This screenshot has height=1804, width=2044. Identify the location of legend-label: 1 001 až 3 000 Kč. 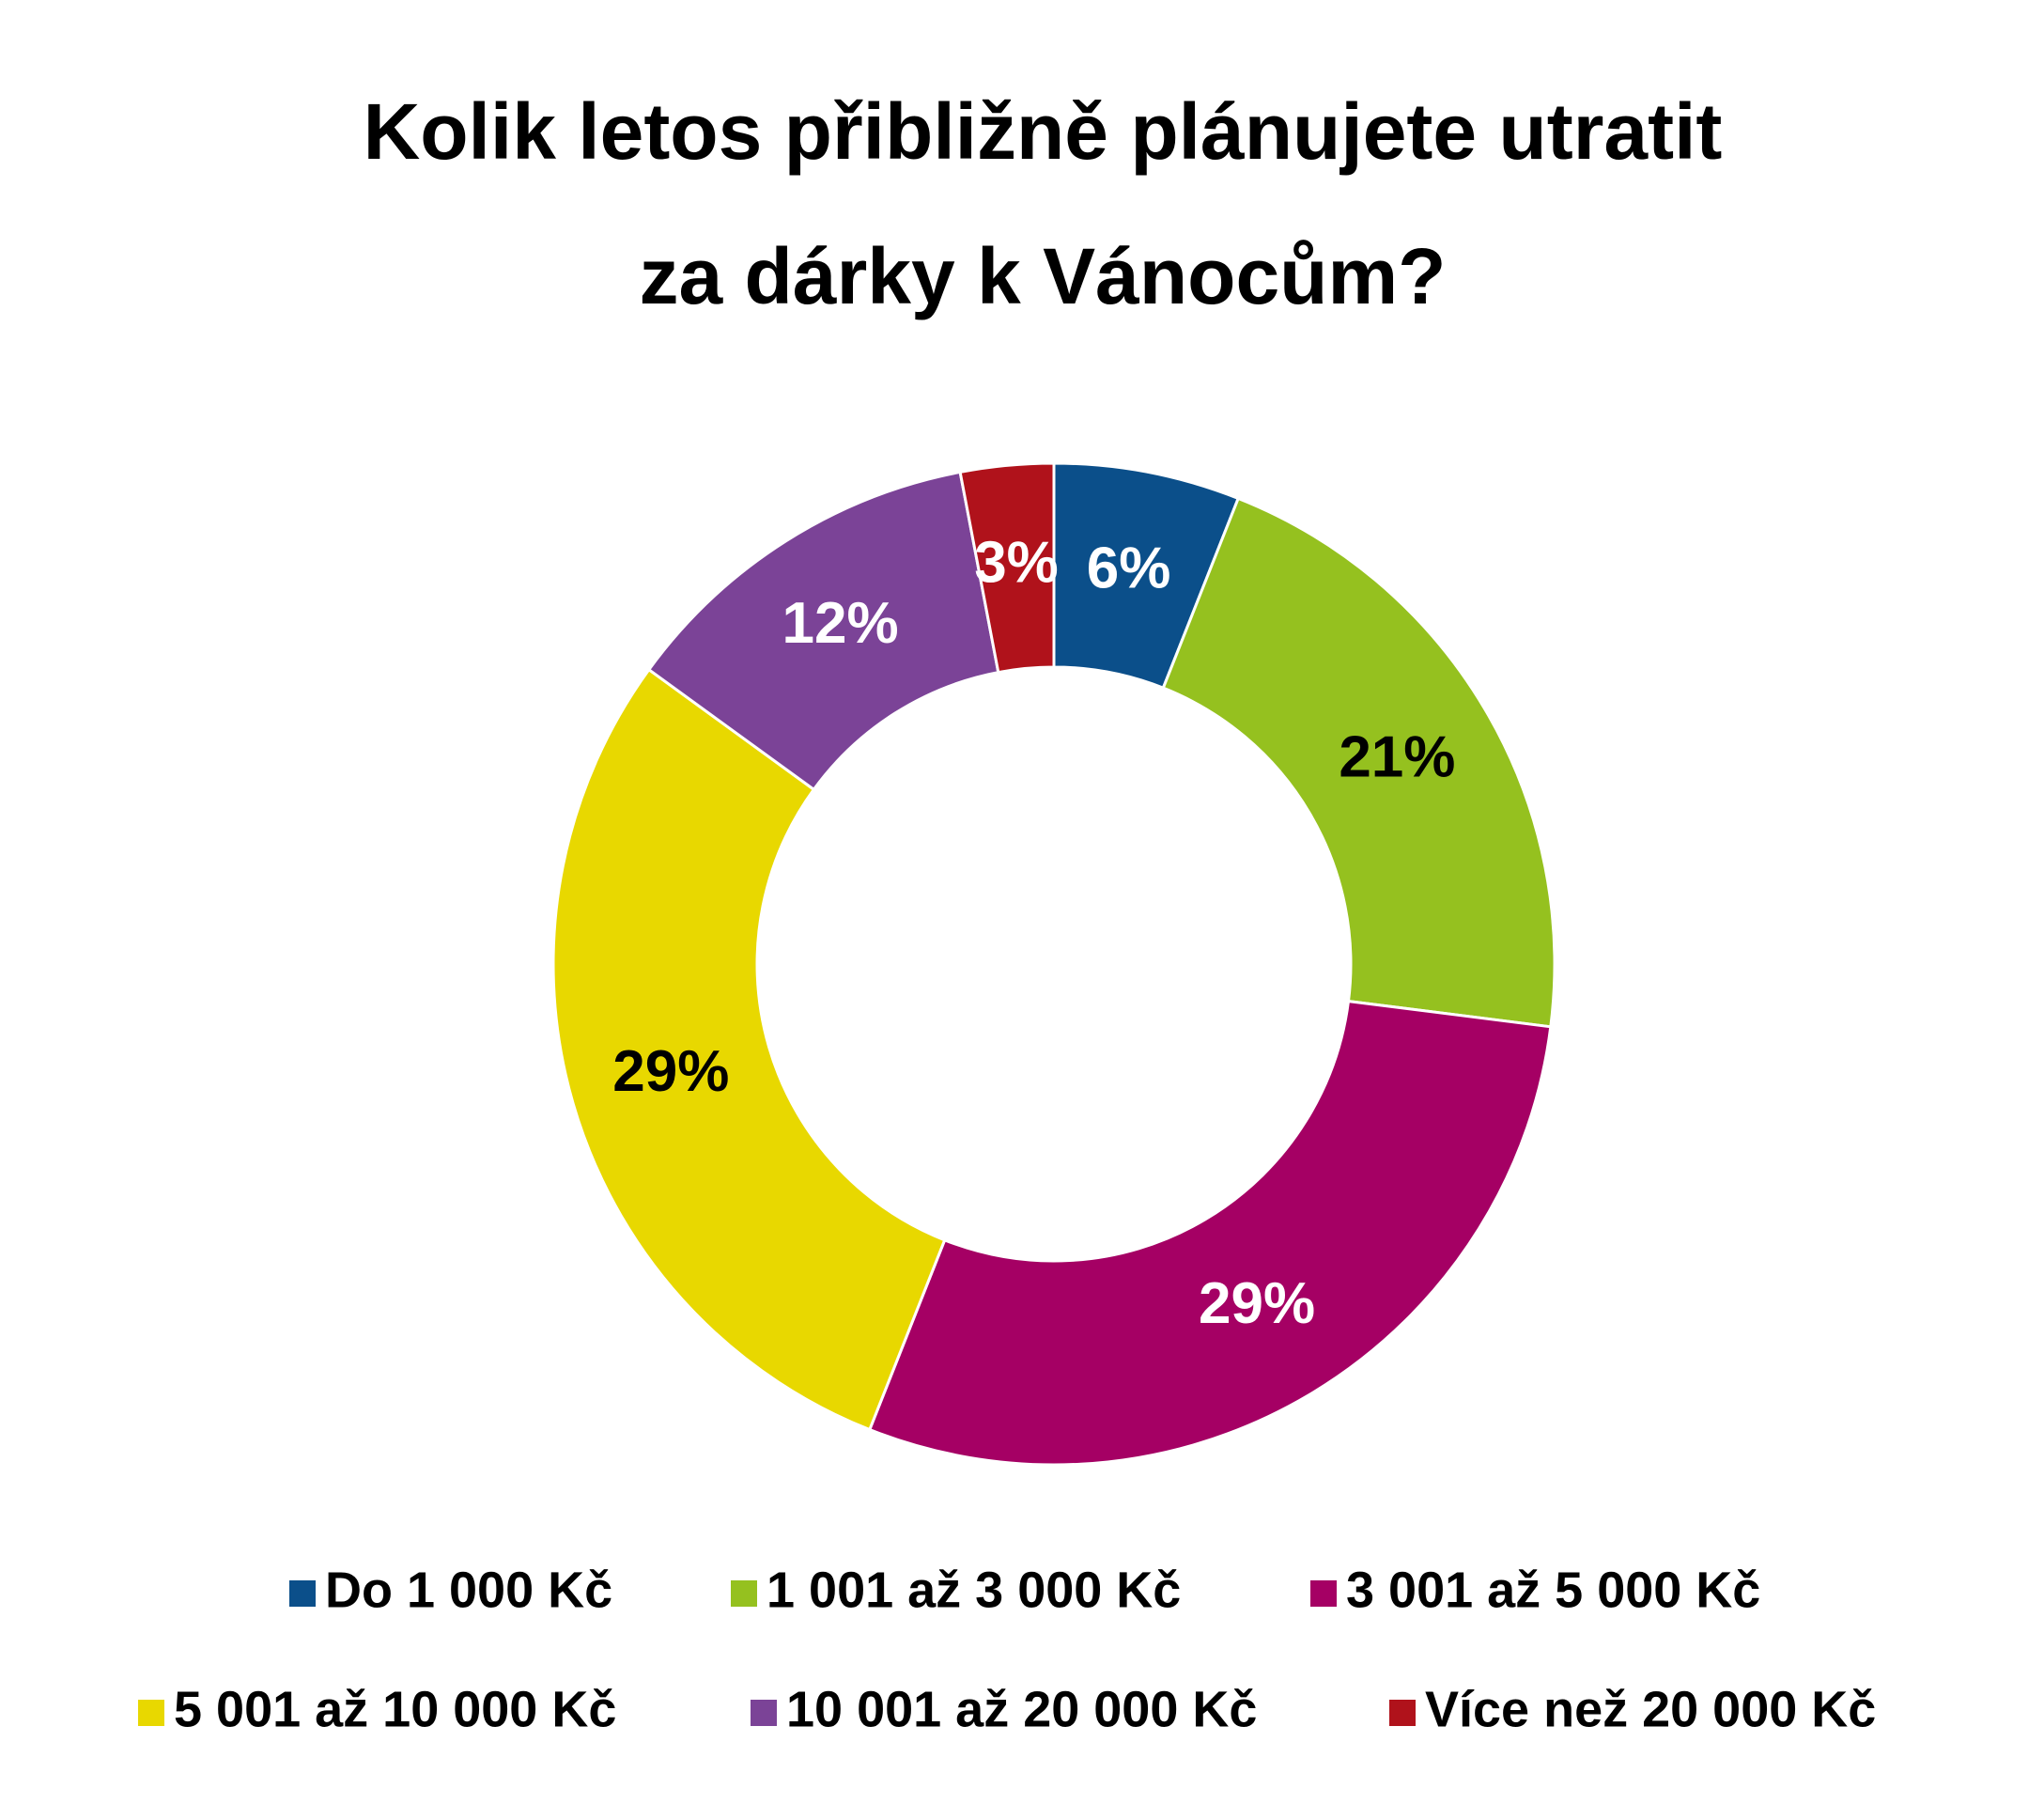
(973, 1590).